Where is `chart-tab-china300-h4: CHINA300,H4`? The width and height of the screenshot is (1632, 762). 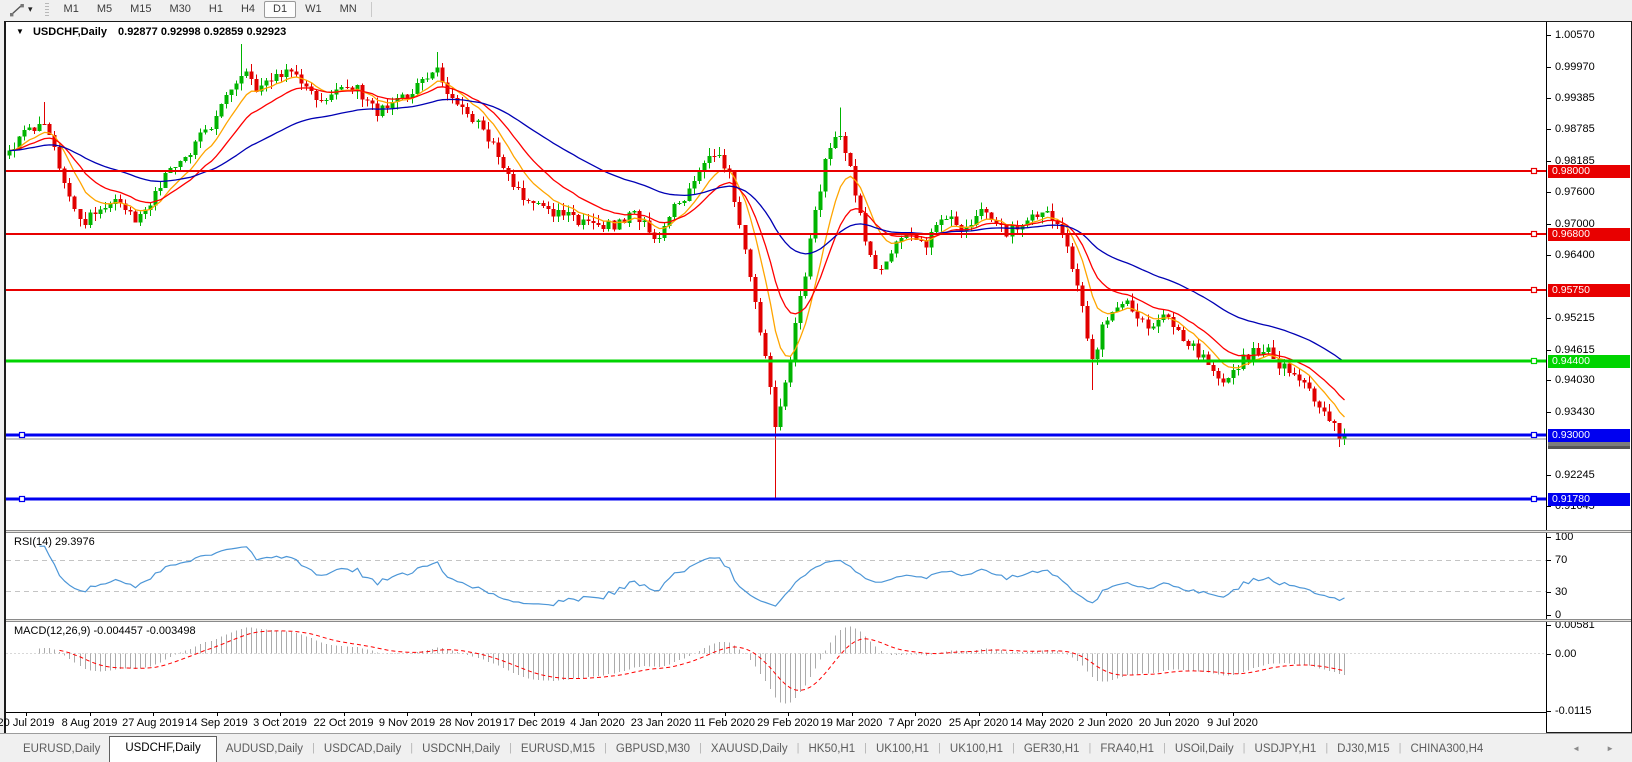
chart-tab-china300-h4: CHINA300,H4 is located at coordinates (1447, 749).